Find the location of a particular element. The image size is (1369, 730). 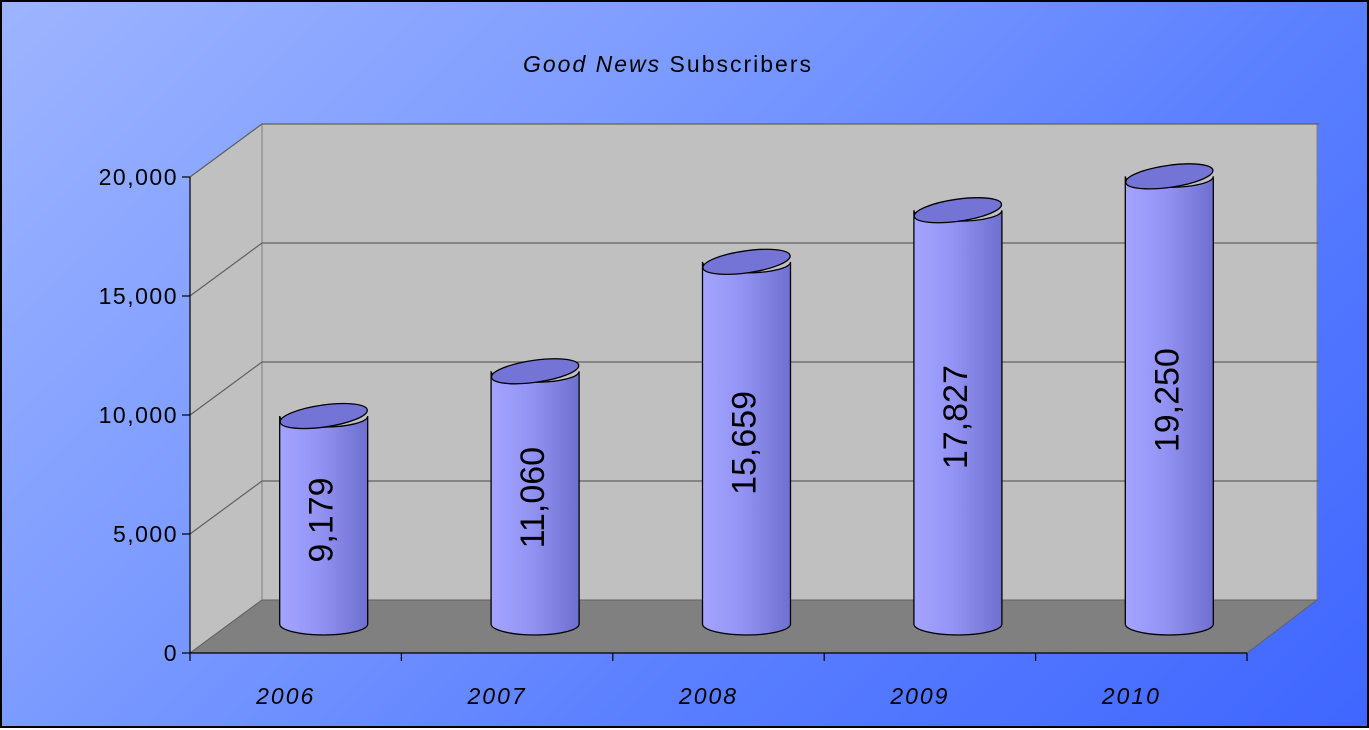

bar-value-label: 15,659 is located at coordinates (744, 443).